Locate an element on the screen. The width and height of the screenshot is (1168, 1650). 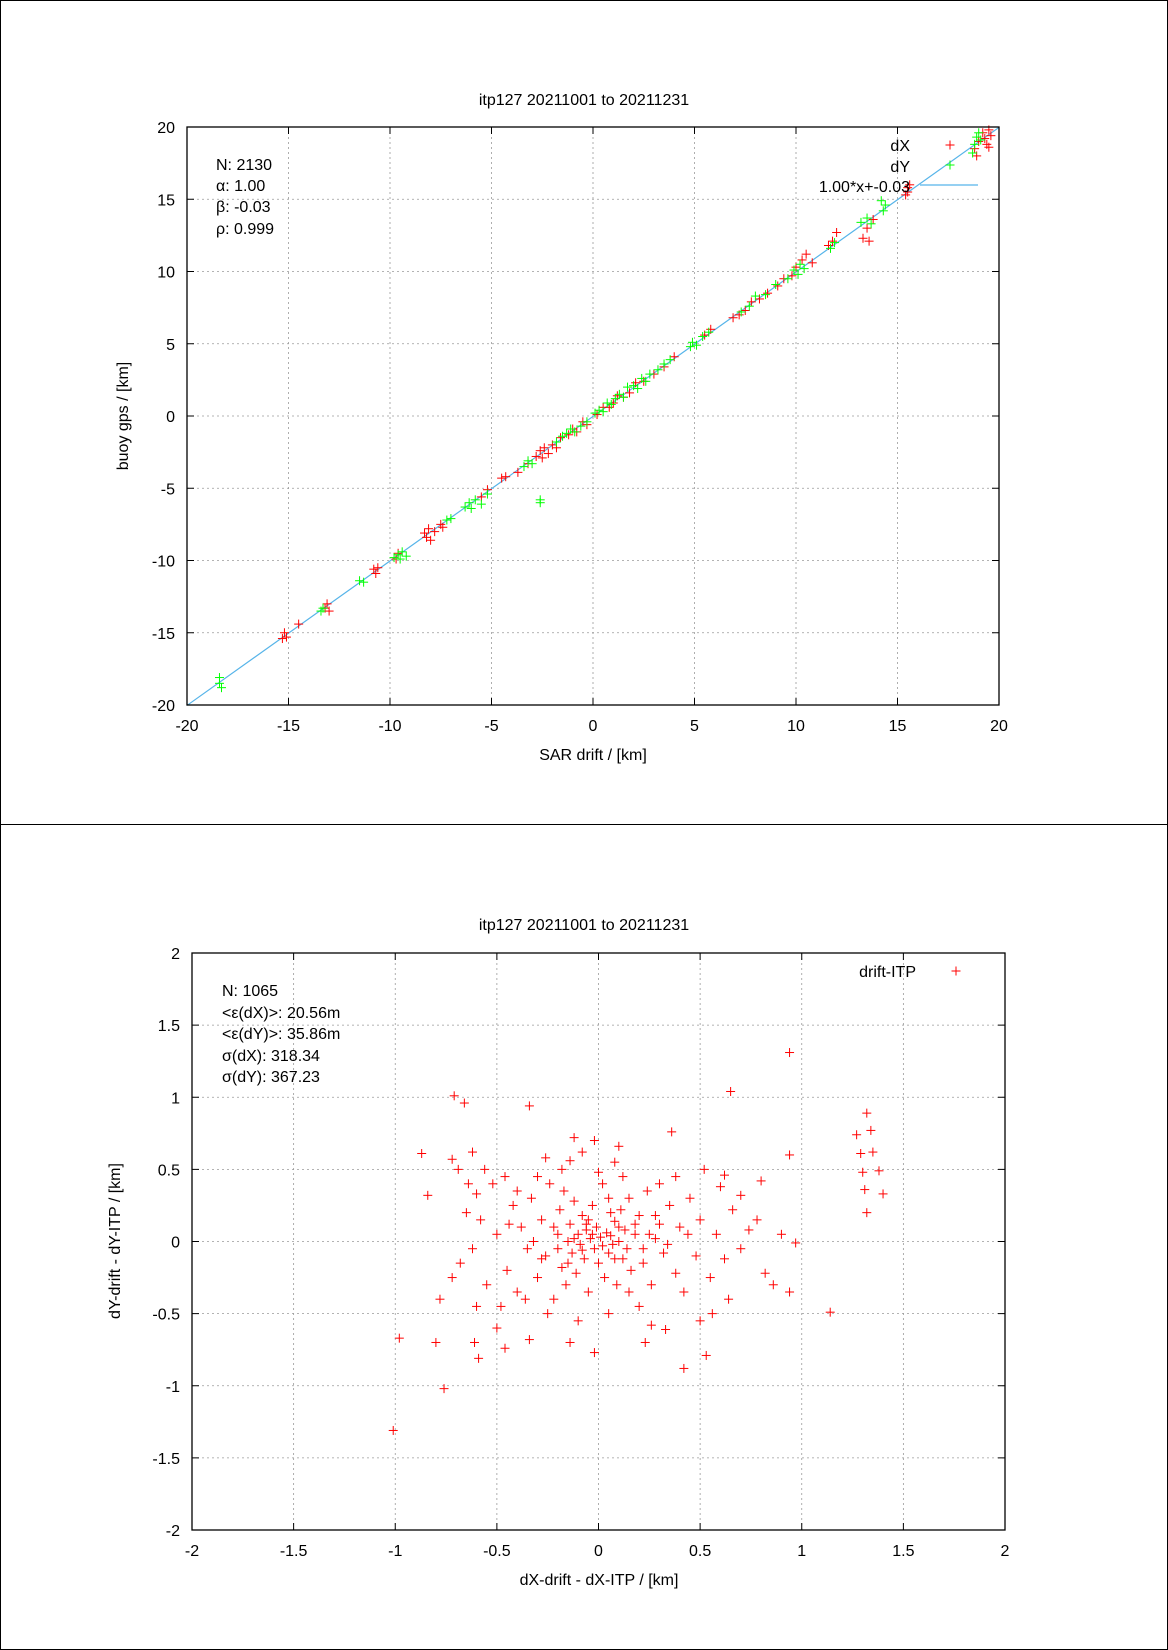
stat-sigma-dy: σ(dY): 367.23 is located at coordinates (271, 1077).